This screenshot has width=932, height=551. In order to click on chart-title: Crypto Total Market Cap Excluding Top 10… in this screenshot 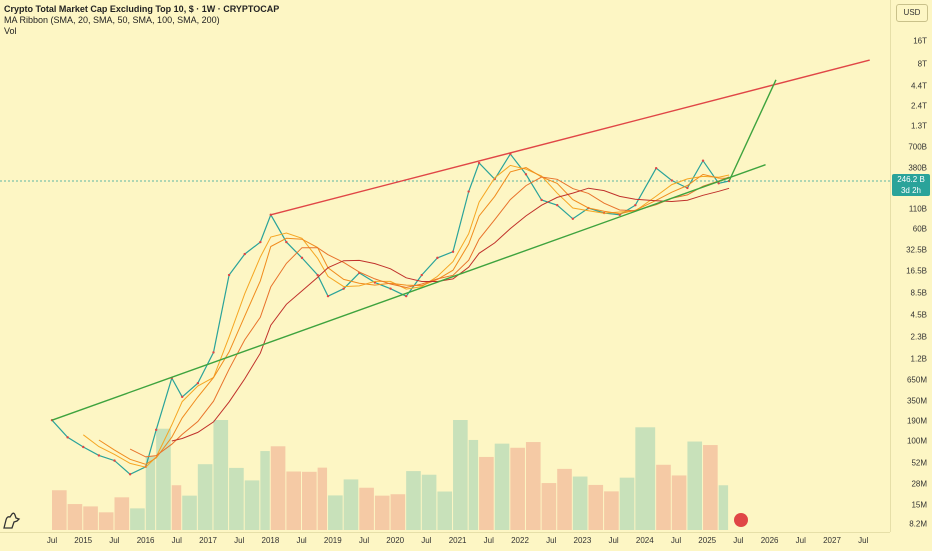, I will do `click(142, 9)`.